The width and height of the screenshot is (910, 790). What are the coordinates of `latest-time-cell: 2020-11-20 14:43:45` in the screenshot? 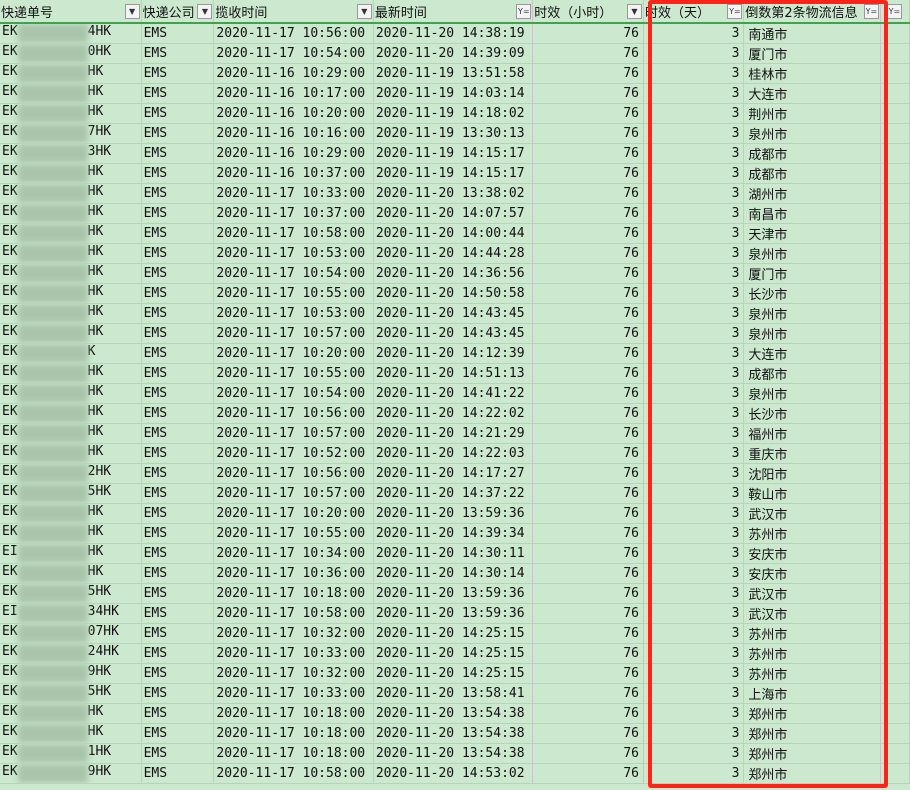 It's located at (453, 313).